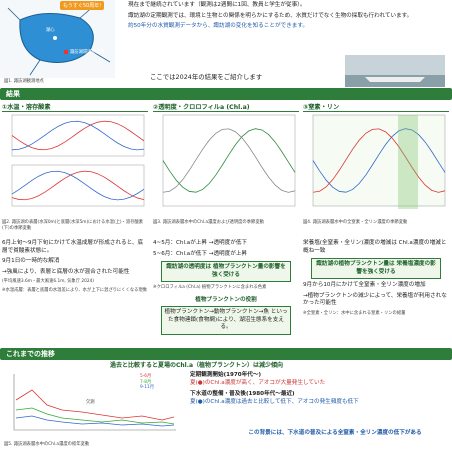  I want to click on panel-header: ②透明度・クロロフィルa (Chl.a), so click(226, 107).